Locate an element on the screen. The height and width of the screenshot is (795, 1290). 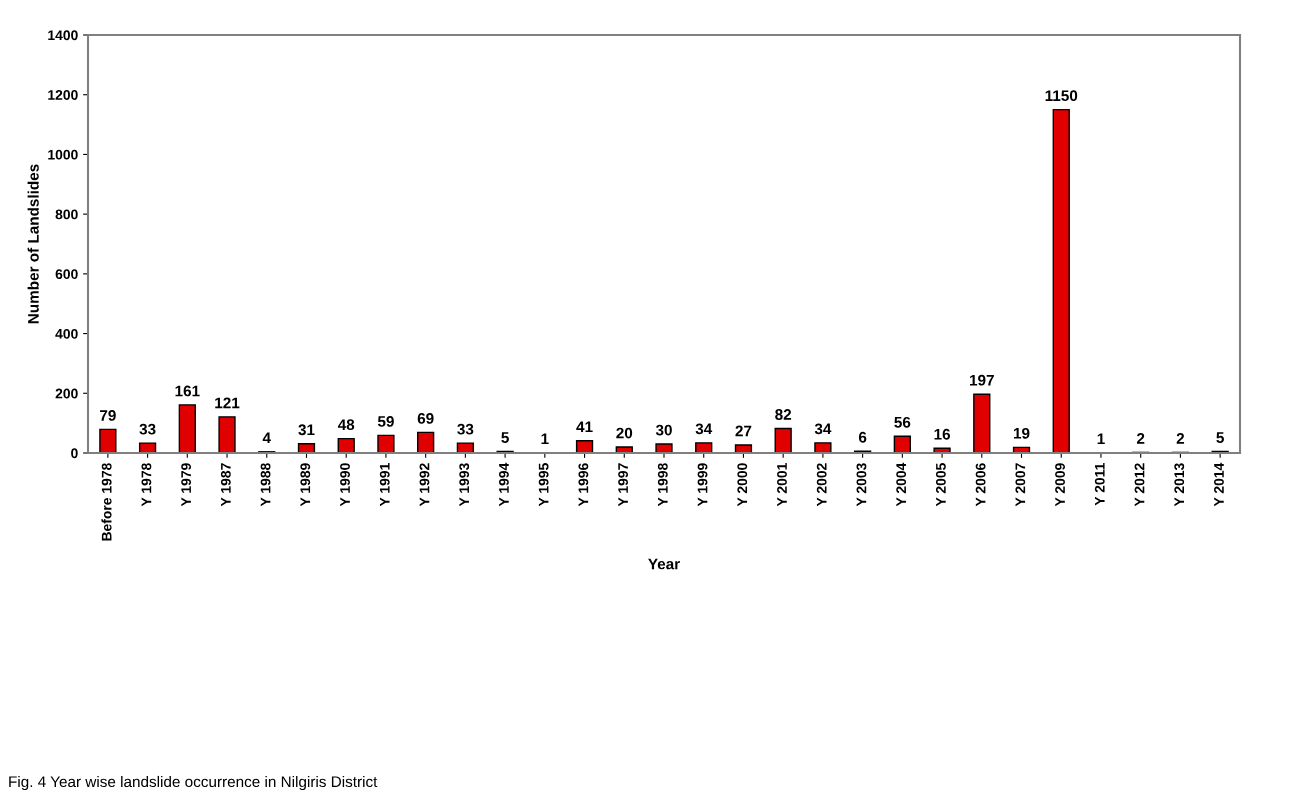
y-tick-label: 200 is located at coordinates (66, 393).